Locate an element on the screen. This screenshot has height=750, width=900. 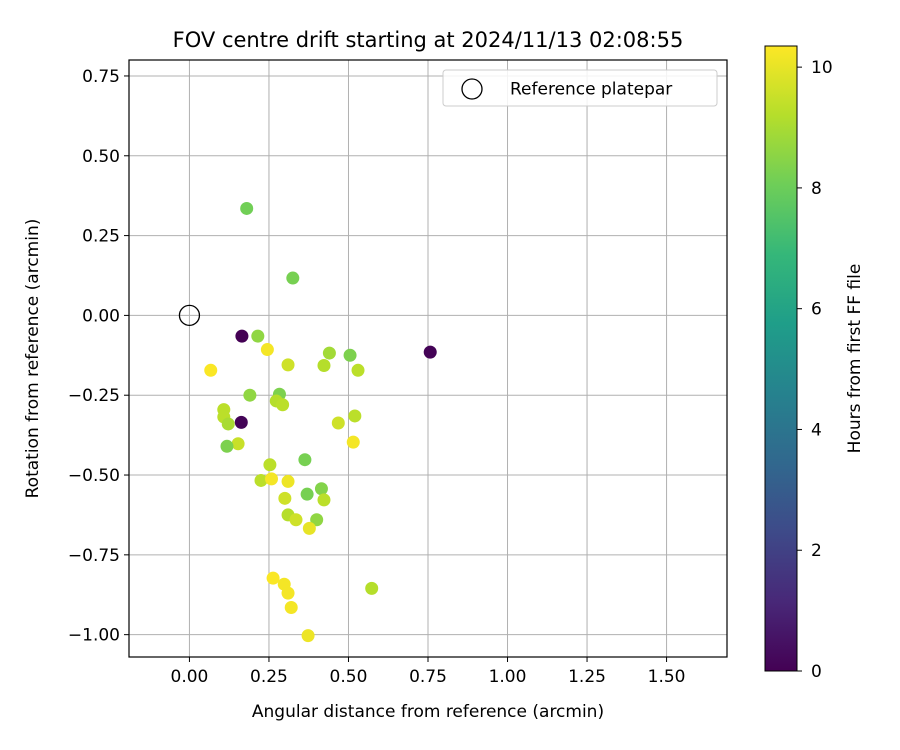
x-axis-ticks: 0.00 0.25 0.50 0.75 1.00 1.25 1.50 is located at coordinates (428, 672).